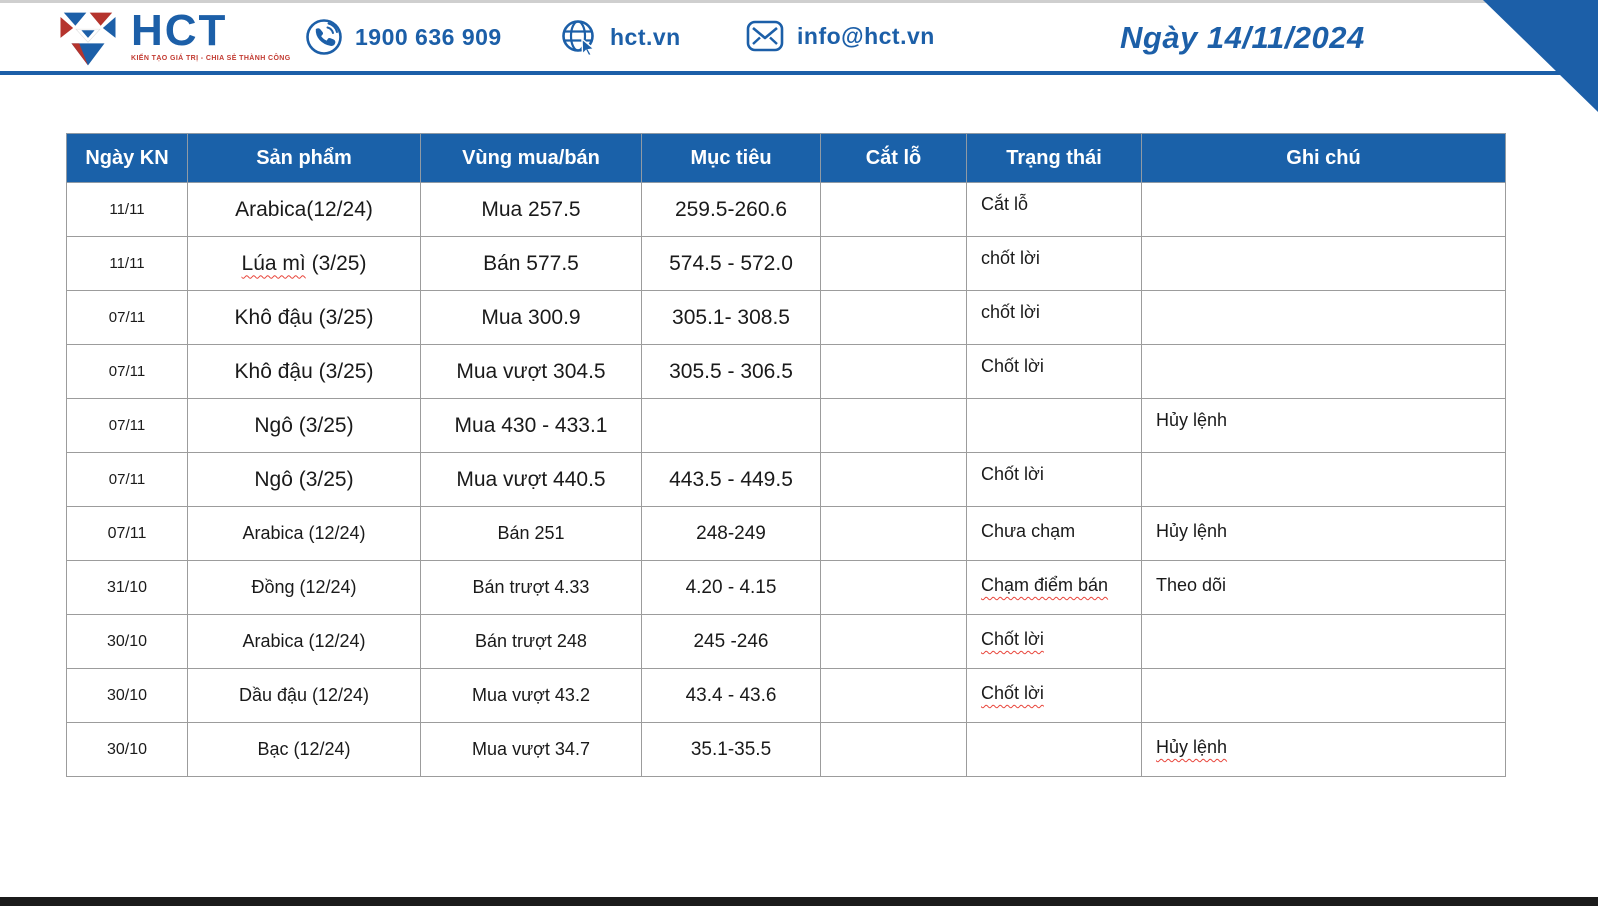  Describe the element at coordinates (531, 479) in the screenshot. I see `cell-zone: Mua vượt 440.5` at that location.